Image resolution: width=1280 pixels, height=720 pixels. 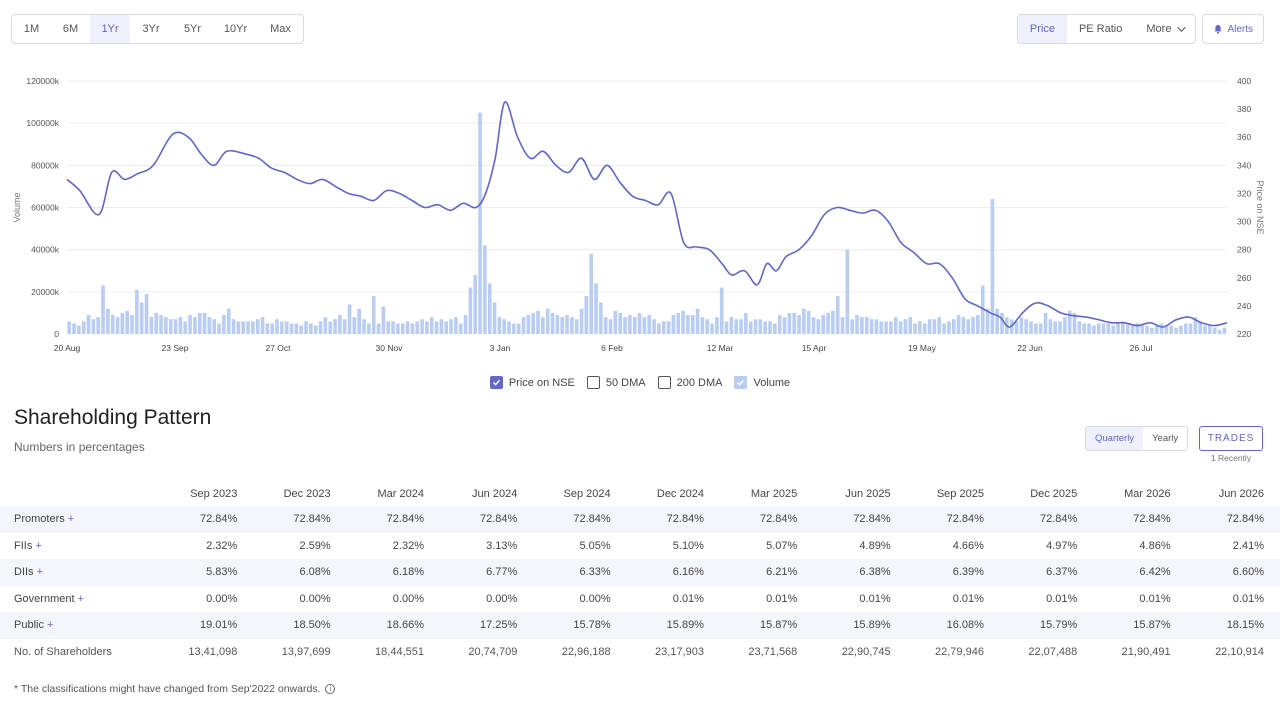 I want to click on range-6m-button: 6M, so click(x=70, y=29).